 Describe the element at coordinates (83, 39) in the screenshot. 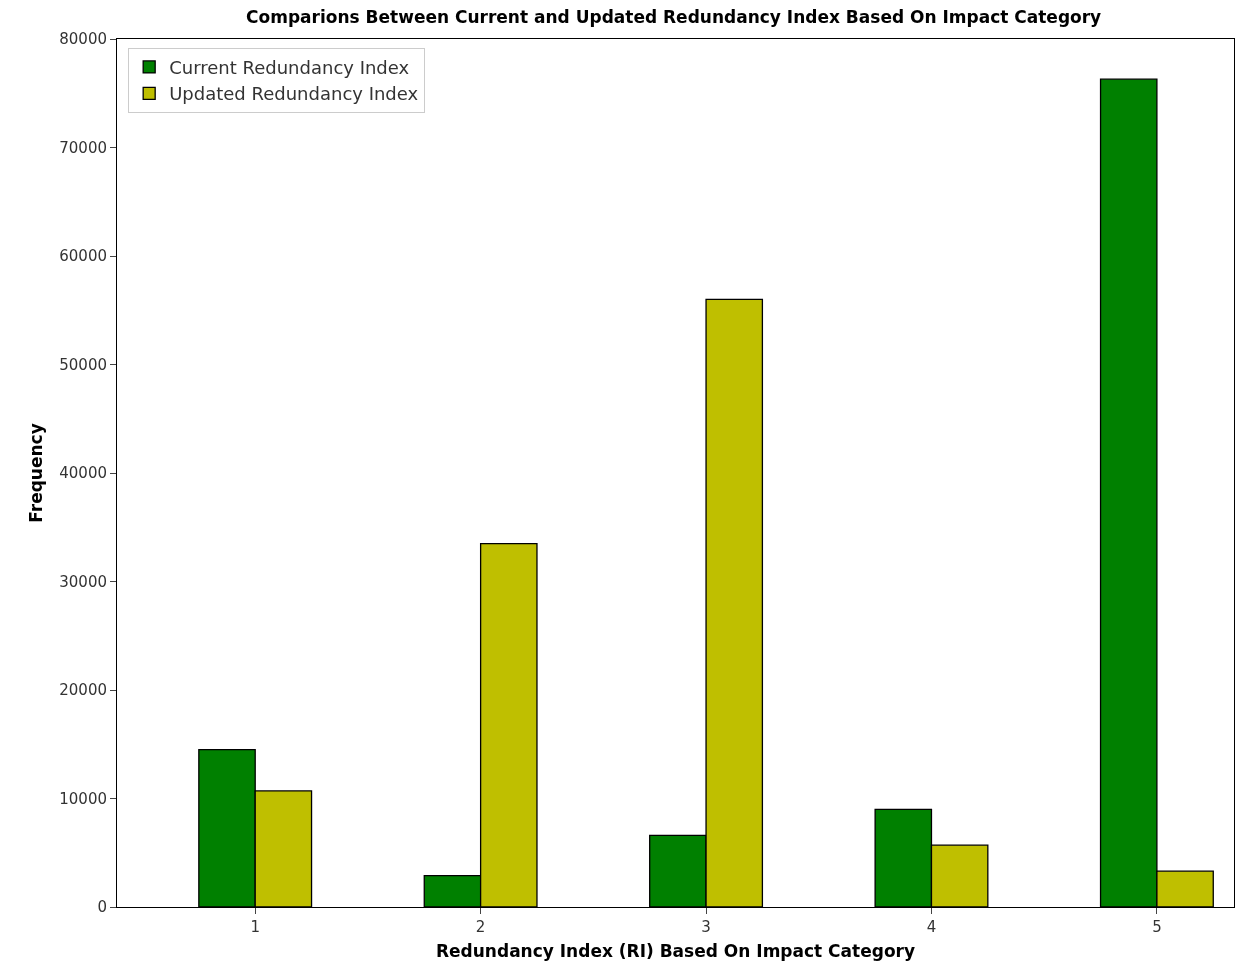

I see `y-tick-label: 80000` at that location.